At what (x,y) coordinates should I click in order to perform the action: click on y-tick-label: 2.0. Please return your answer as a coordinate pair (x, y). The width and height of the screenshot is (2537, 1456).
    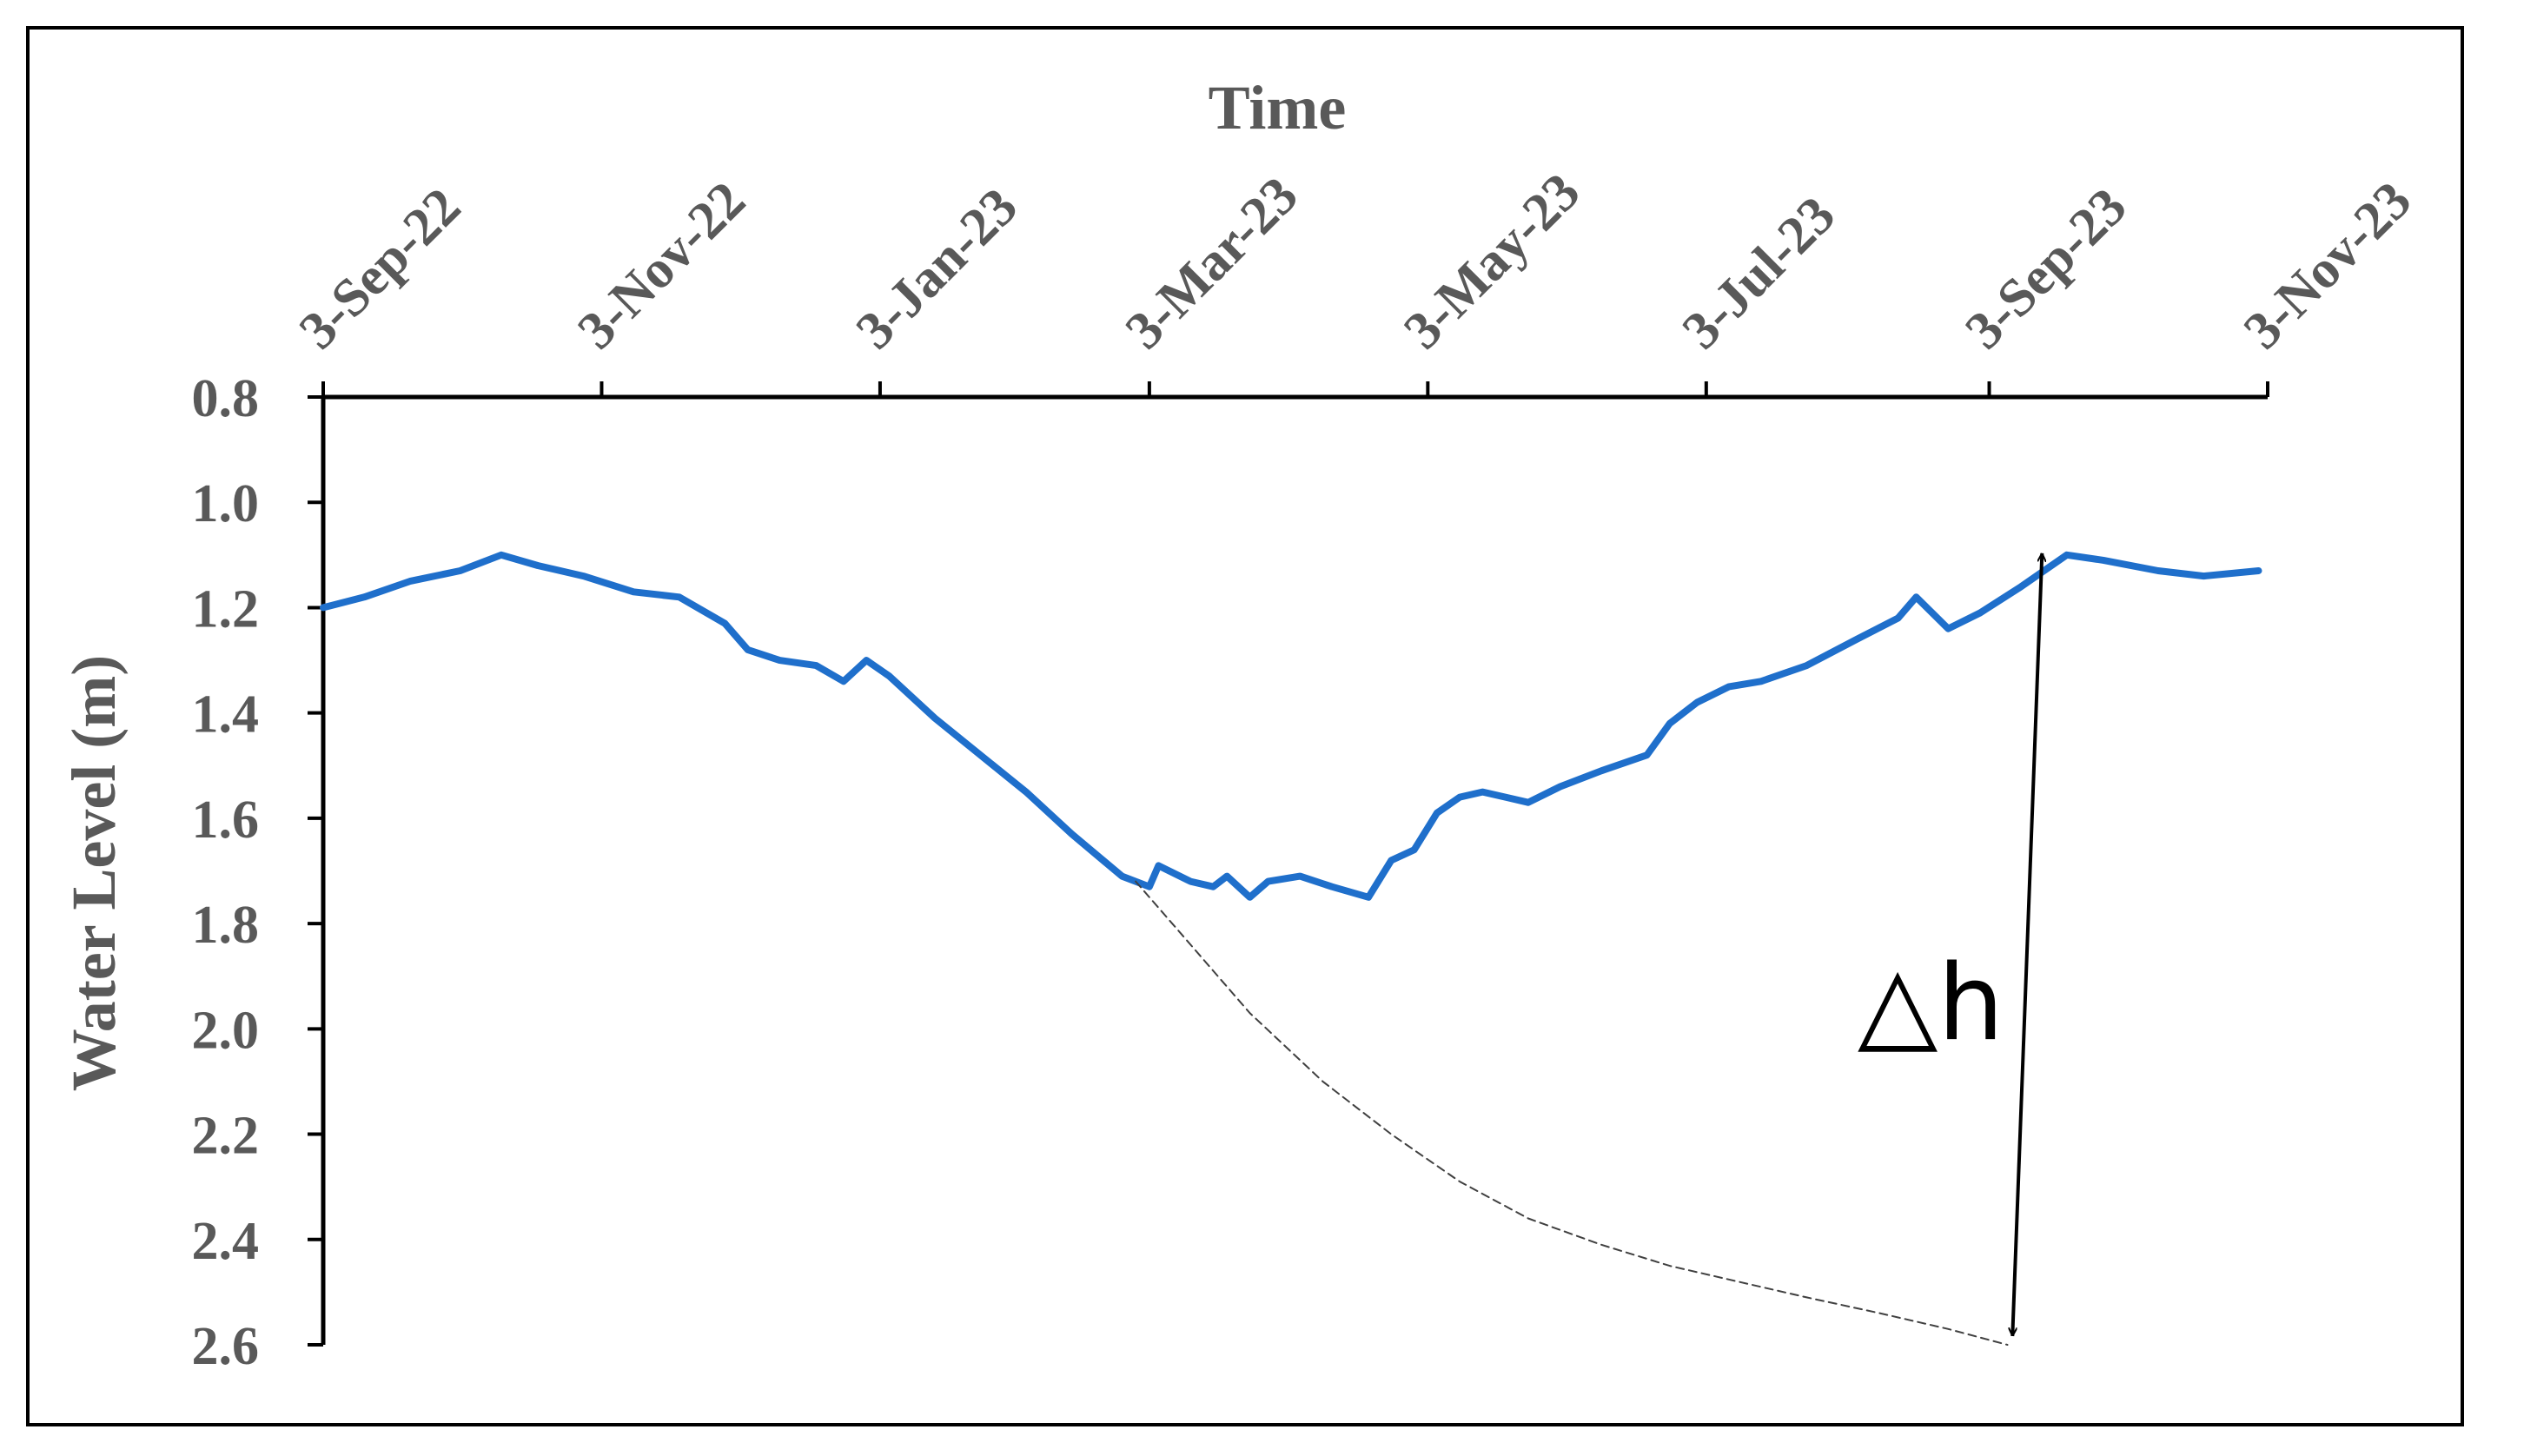
    Looking at the image, I should click on (226, 1030).